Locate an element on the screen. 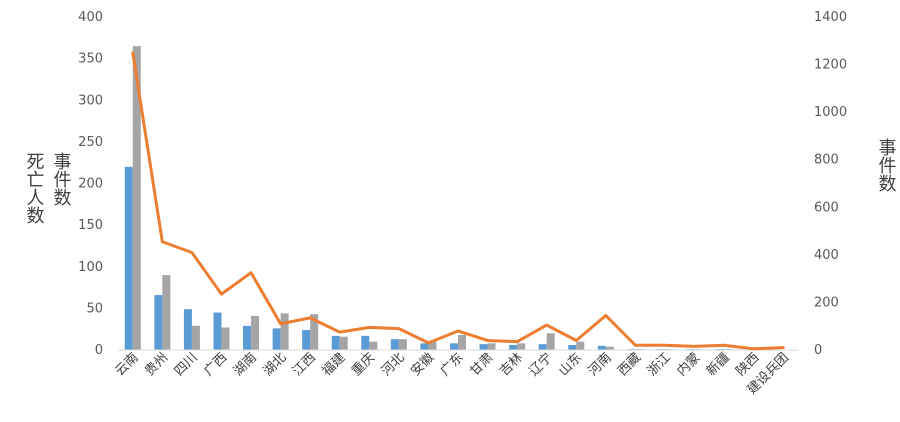 This screenshot has width=900, height=422. category-label: 江西 is located at coordinates (304, 364).